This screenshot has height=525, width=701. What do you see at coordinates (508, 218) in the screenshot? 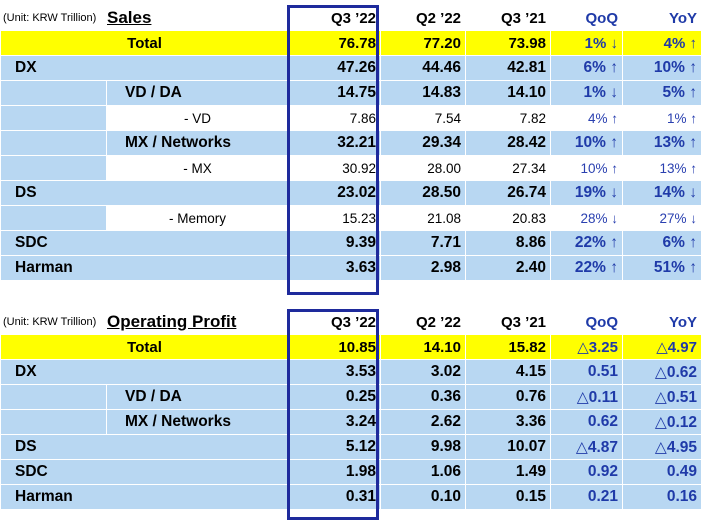
I see `value-q3-21: 20.83` at bounding box center [508, 218].